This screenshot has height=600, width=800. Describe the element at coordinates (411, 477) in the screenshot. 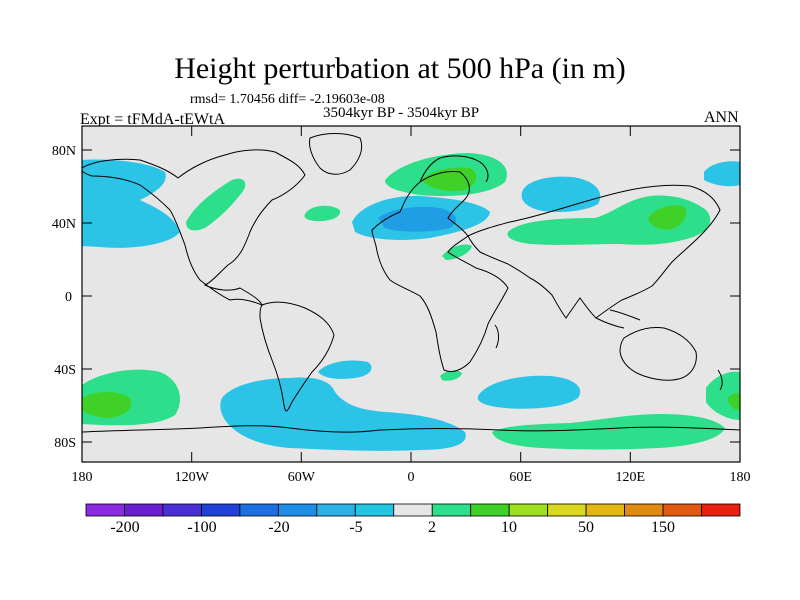

I see `lon-label: 0` at that location.